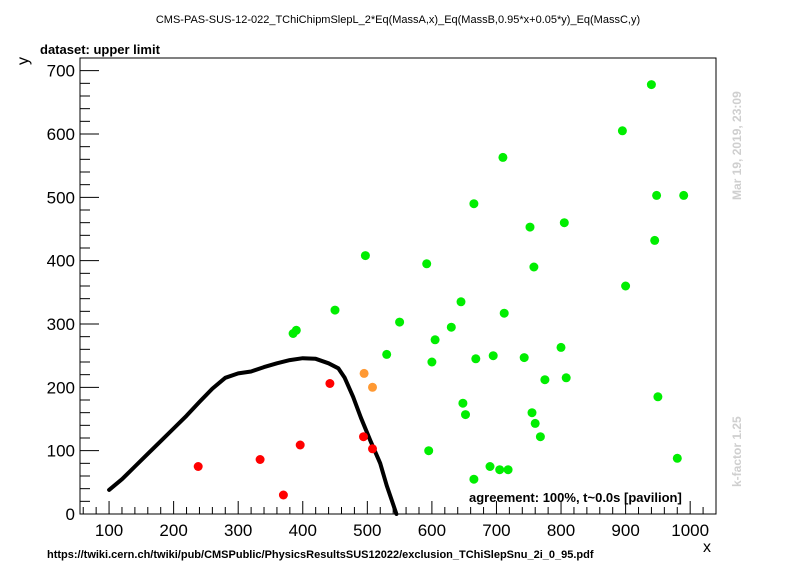 Image resolution: width=796 pixels, height=572 pixels. What do you see at coordinates (253, 436) in the screenshot?
I see `exclusion-curve` at bounding box center [253, 436].